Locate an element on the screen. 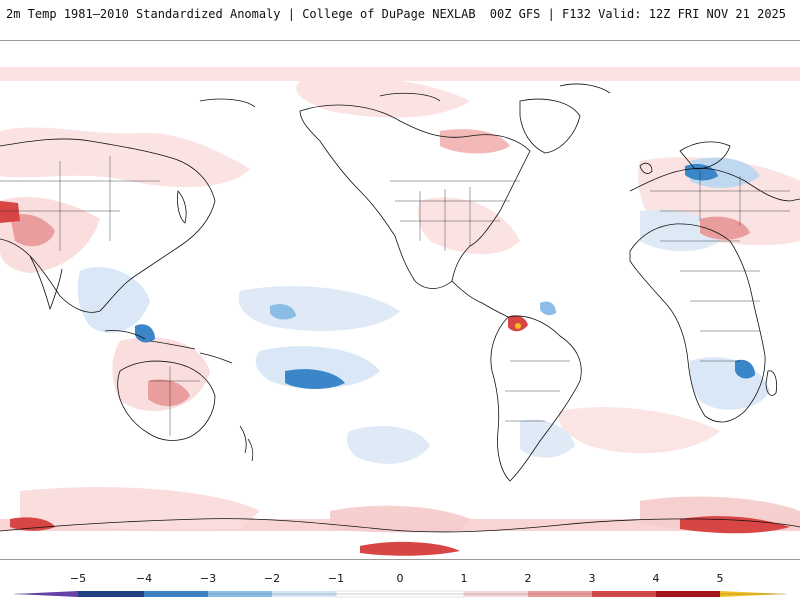  warm-anomaly-antarctic-ross is located at coordinates (400, 519).